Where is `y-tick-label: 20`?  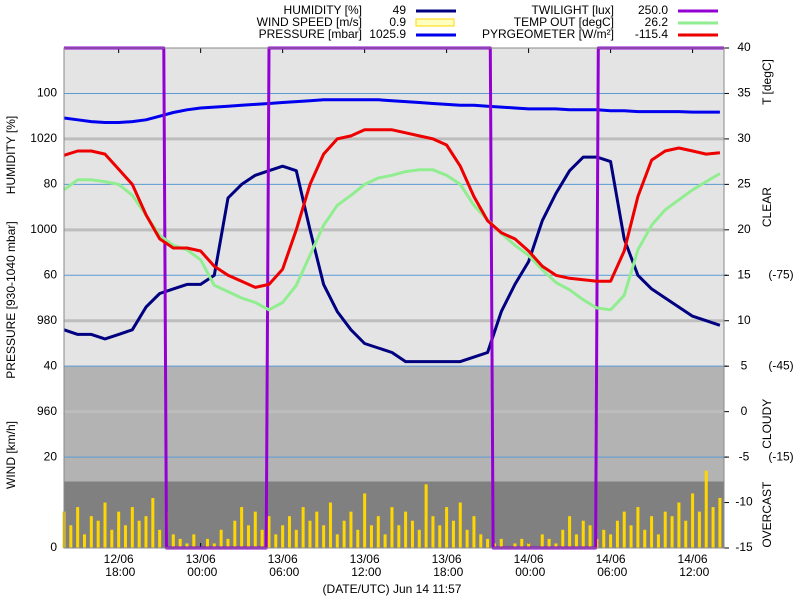
y-tick-label: 20 is located at coordinates (744, 229).